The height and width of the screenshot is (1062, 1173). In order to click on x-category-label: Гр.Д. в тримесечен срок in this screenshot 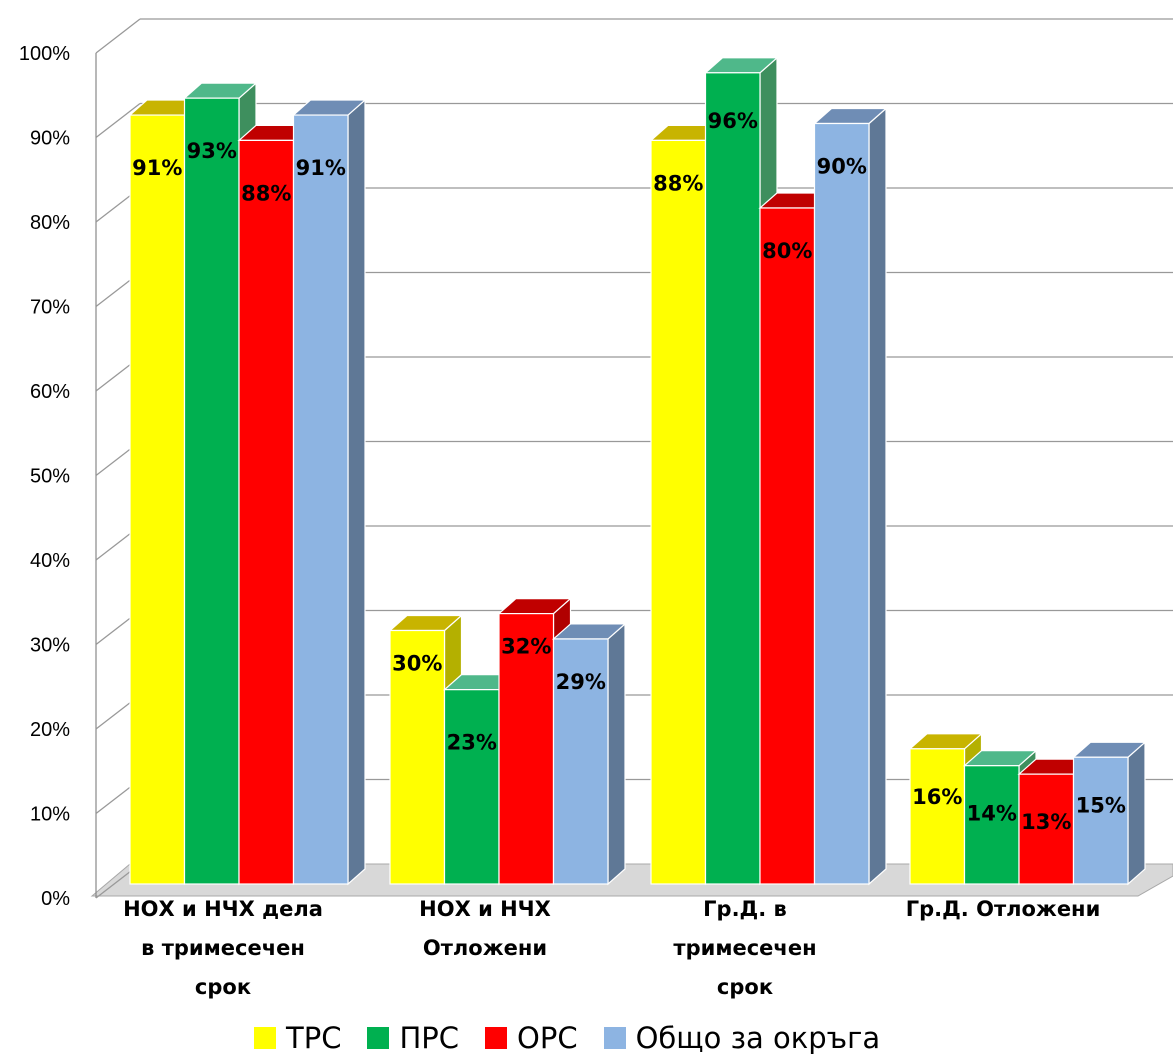, I will do `click(744, 948)`.